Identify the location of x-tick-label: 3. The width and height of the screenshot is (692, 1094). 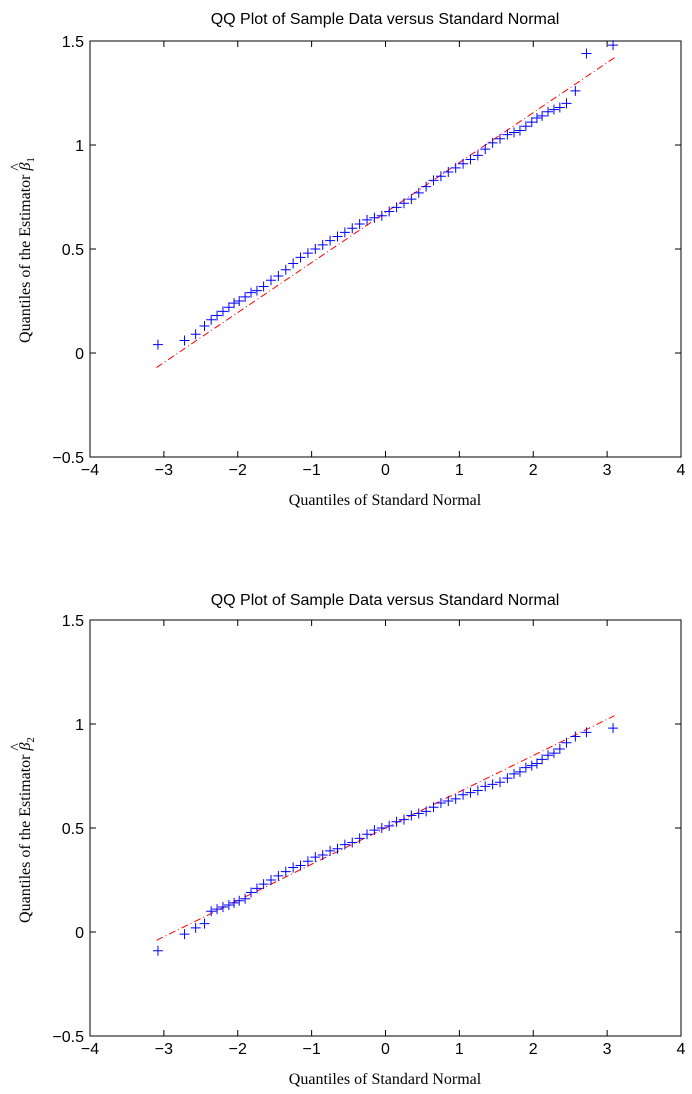
(607, 1049).